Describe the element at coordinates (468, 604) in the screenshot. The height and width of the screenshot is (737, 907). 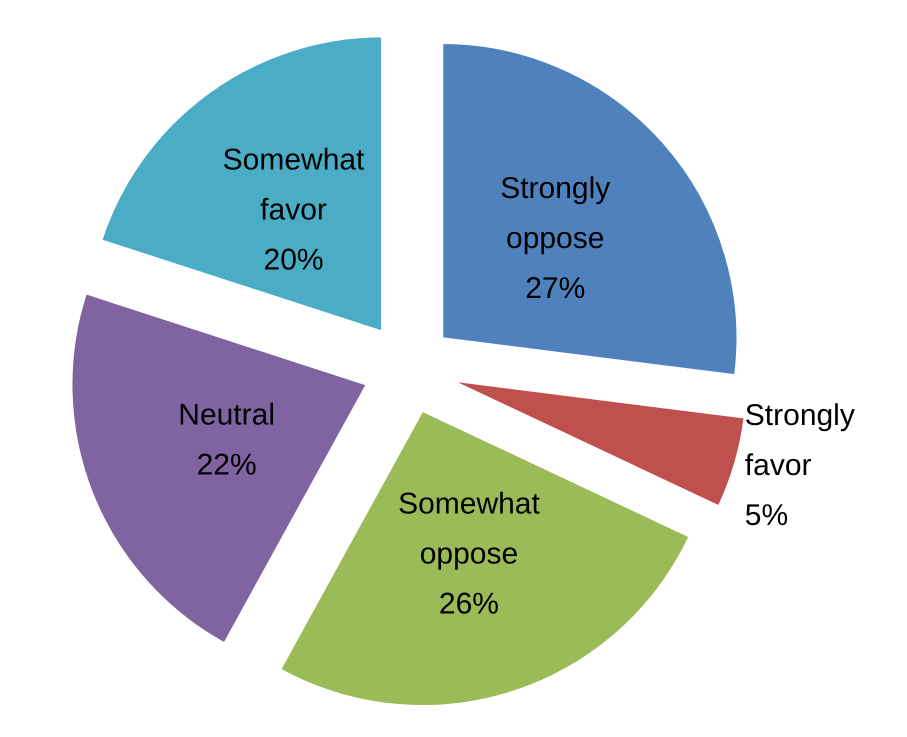
I see `data-label: 26%` at that location.